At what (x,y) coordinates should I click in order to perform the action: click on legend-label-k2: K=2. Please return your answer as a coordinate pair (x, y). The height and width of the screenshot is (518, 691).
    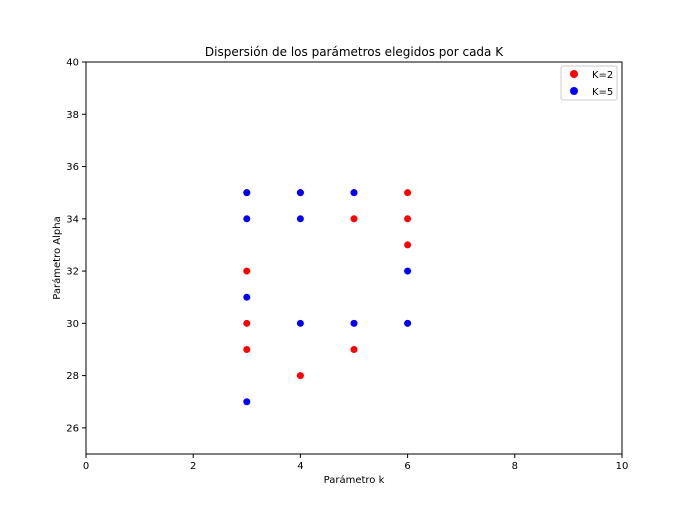
    Looking at the image, I should click on (602, 75).